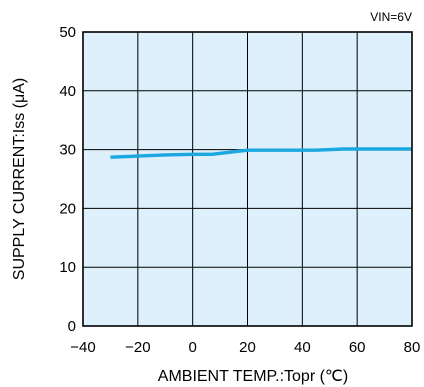 This screenshot has width=424, height=387. Describe the element at coordinates (67, 32) in the screenshot. I see `y-tick-label: 50` at that location.